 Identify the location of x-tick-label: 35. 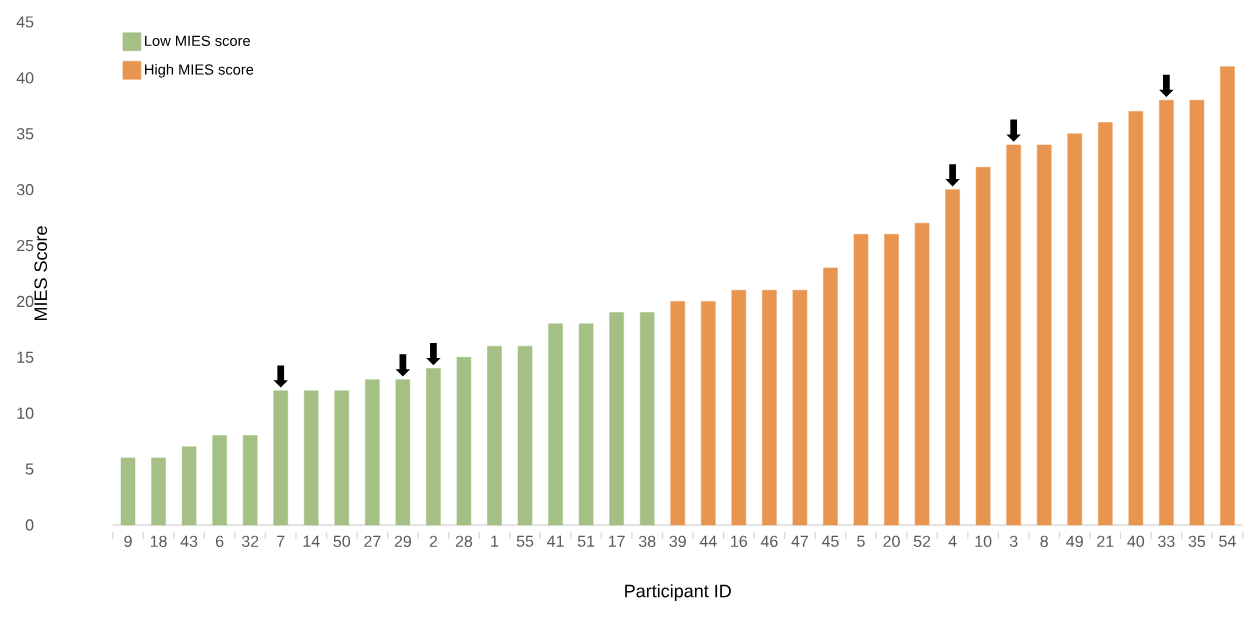
(1197, 541).